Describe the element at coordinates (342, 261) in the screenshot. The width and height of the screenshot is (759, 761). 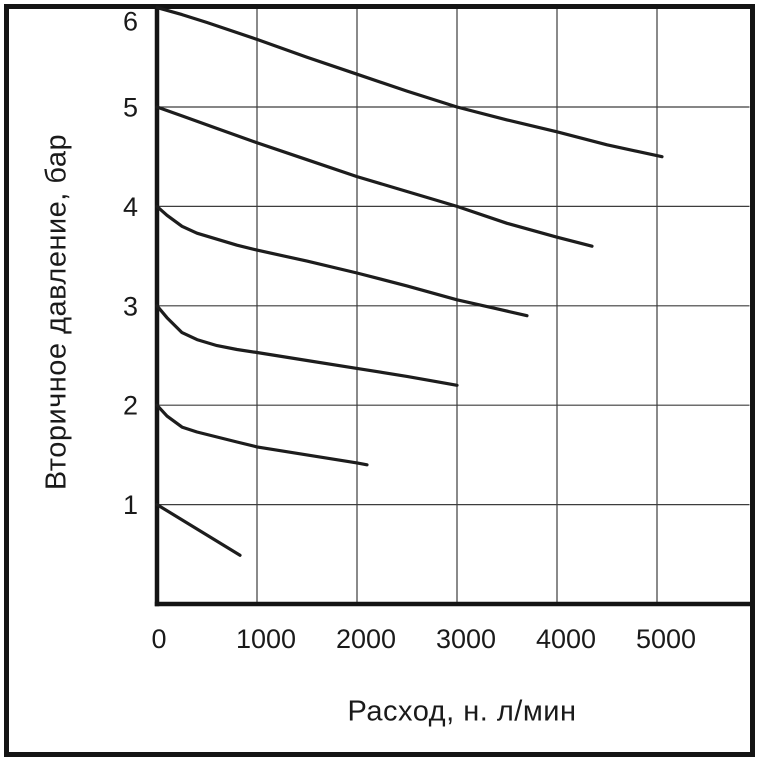
I see `curve-set-pressure-4-bar` at that location.